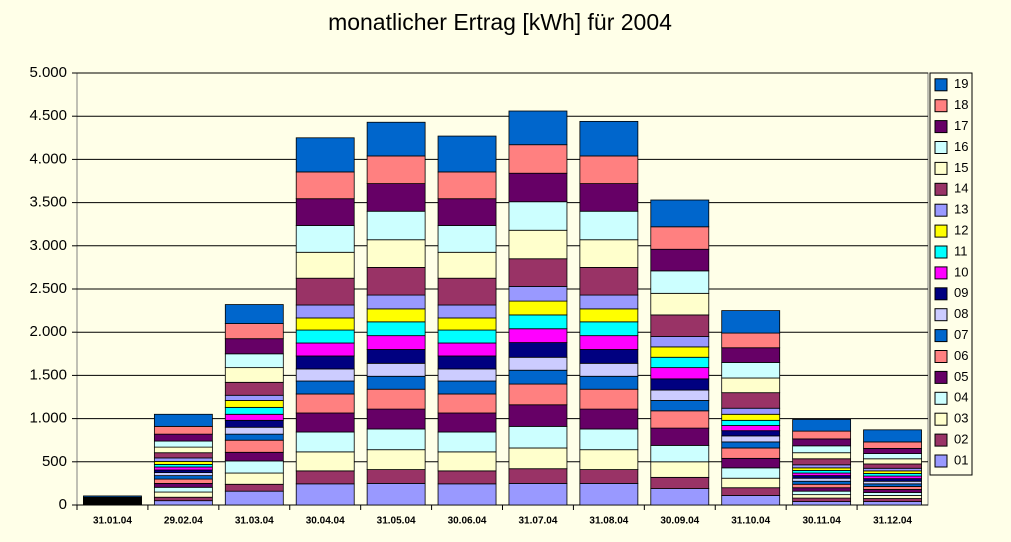  What do you see at coordinates (254, 521) in the screenshot?
I see `x-tick-label: 31.03.04` at bounding box center [254, 521].